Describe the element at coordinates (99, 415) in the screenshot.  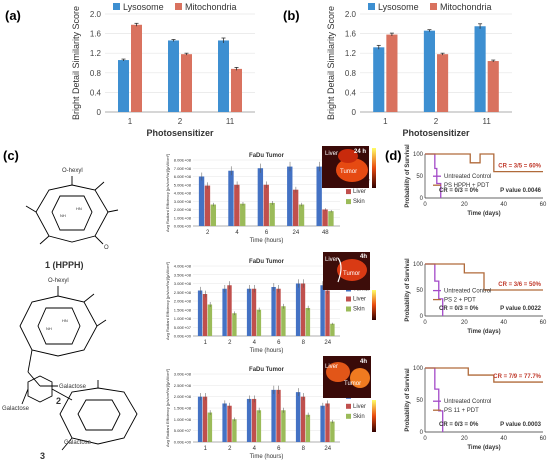
I see `inner-ring` at that location.